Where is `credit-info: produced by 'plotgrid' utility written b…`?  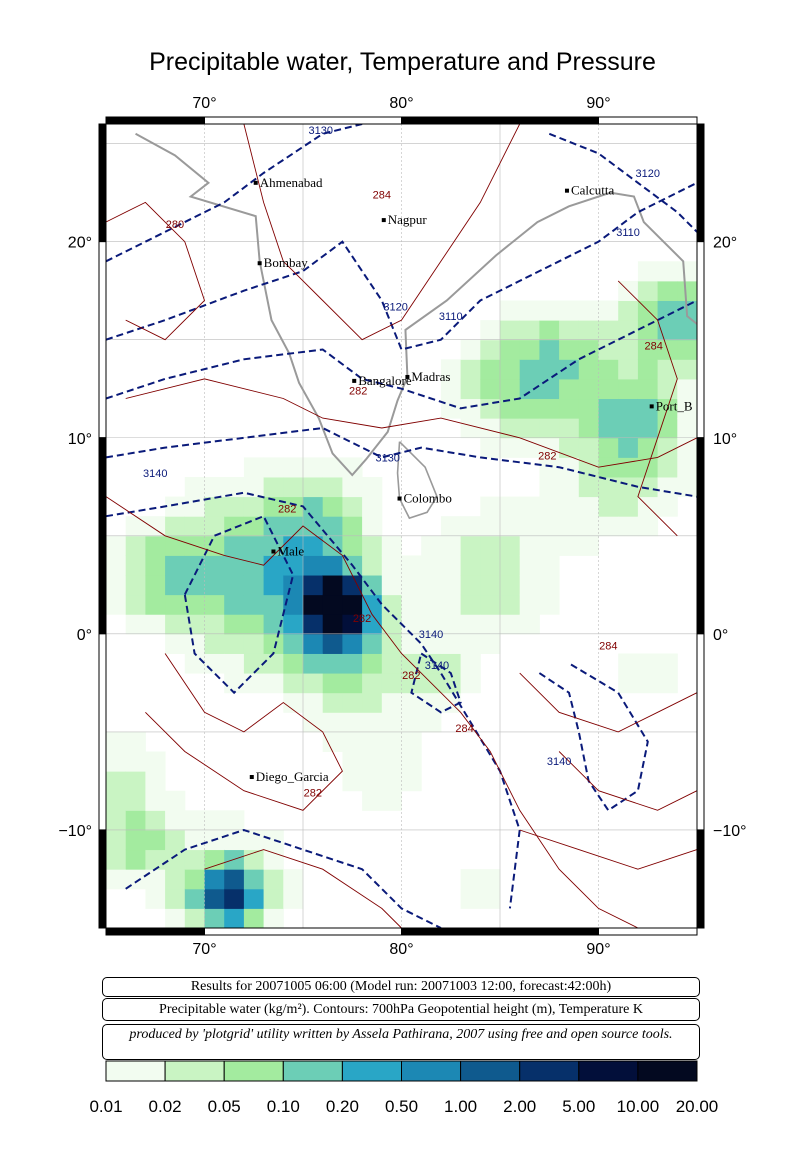
credit-info: produced by 'plotgrid' utility written b… is located at coordinates (401, 1042).